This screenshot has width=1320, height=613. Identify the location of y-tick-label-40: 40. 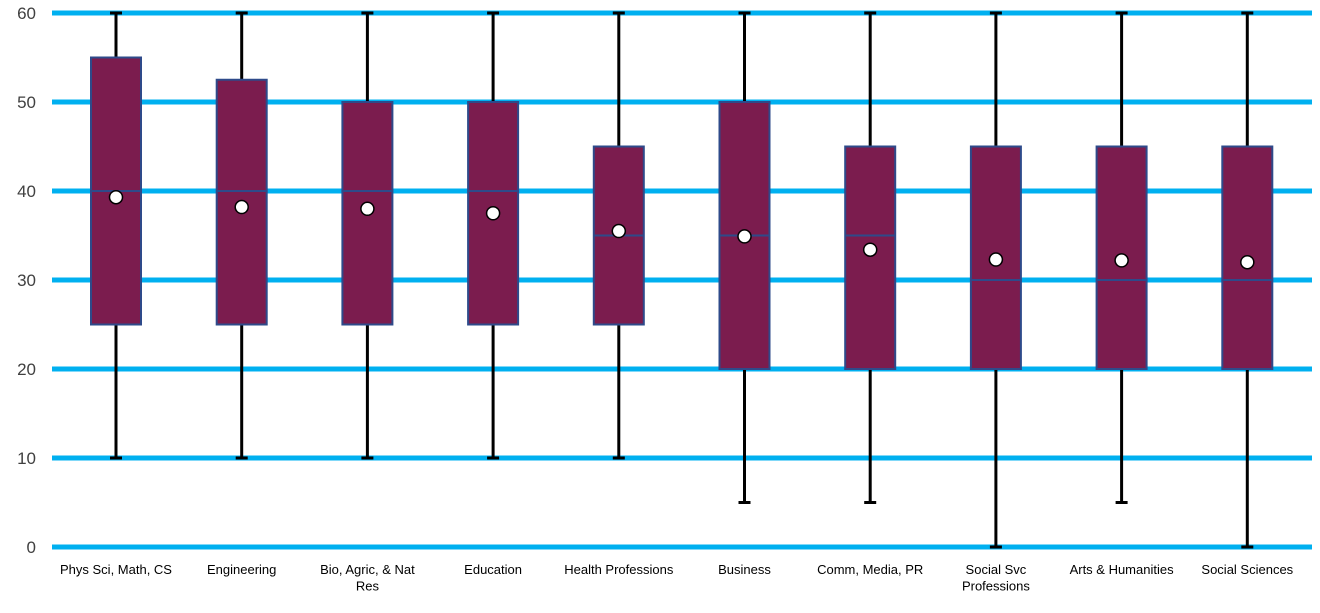
(26, 191).